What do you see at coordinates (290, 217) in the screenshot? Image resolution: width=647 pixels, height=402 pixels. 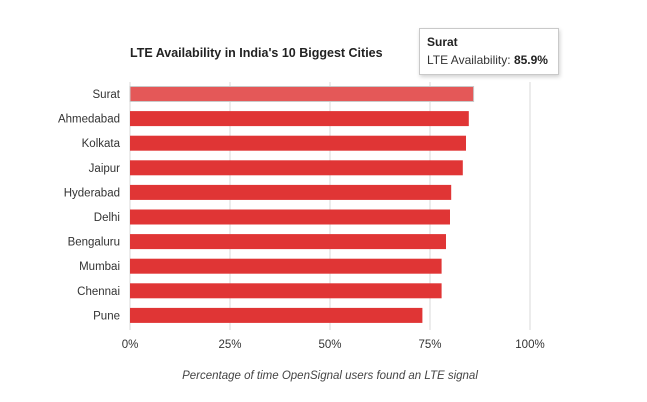 I see `bar-delhi` at bounding box center [290, 217].